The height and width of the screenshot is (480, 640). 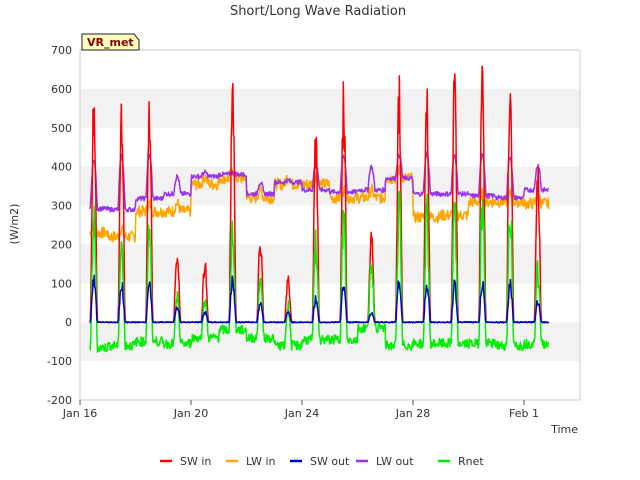 What do you see at coordinates (59, 225) in the screenshot?
I see `y-axis-ticks: -200 -100 0 100 200 300 400 500 600 700` at bounding box center [59, 225].